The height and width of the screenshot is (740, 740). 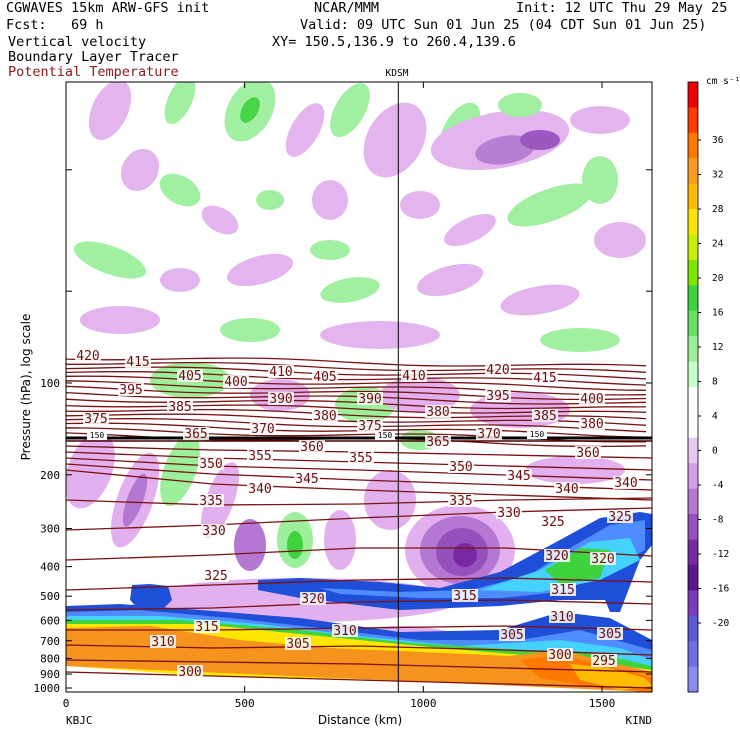 I want to click on y-axis-title: Pressure (hPa), log scale, so click(x=26, y=387).